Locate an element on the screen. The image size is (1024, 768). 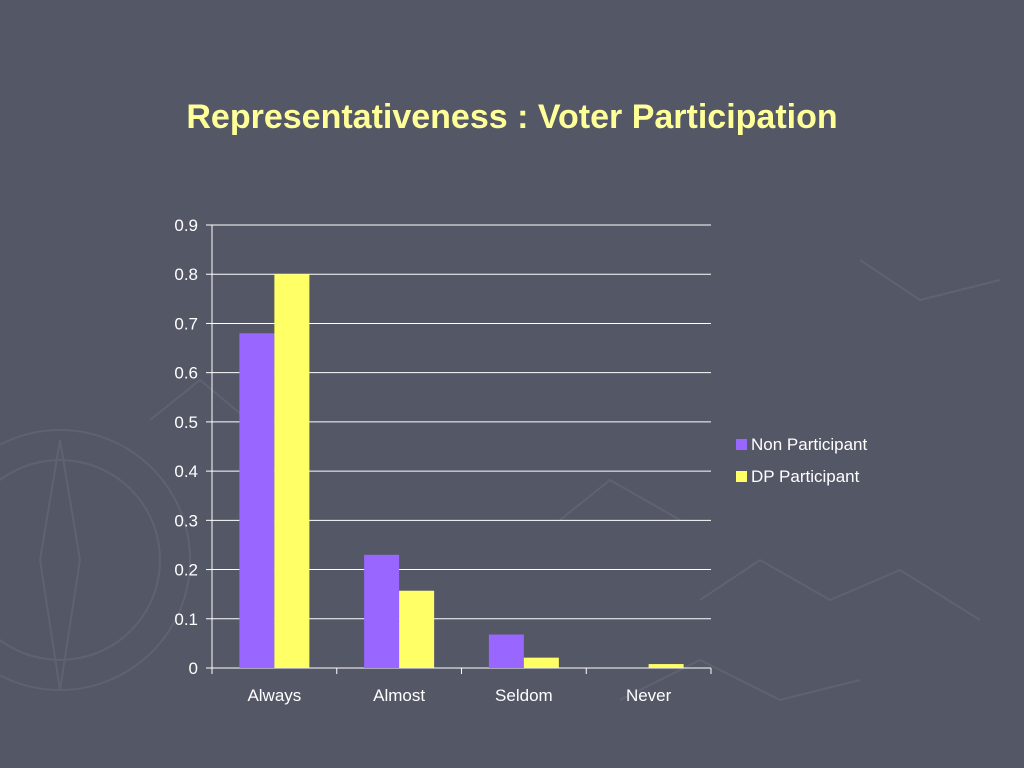
x-tick-label: Almost is located at coordinates (399, 695).